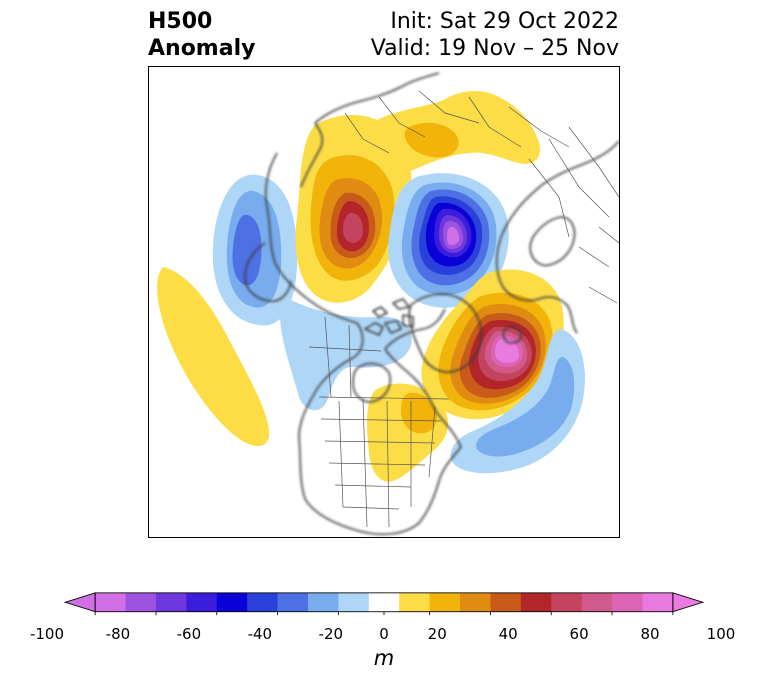  What do you see at coordinates (384, 613) in the screenshot?
I see `colorbar-ticks` at bounding box center [384, 613].